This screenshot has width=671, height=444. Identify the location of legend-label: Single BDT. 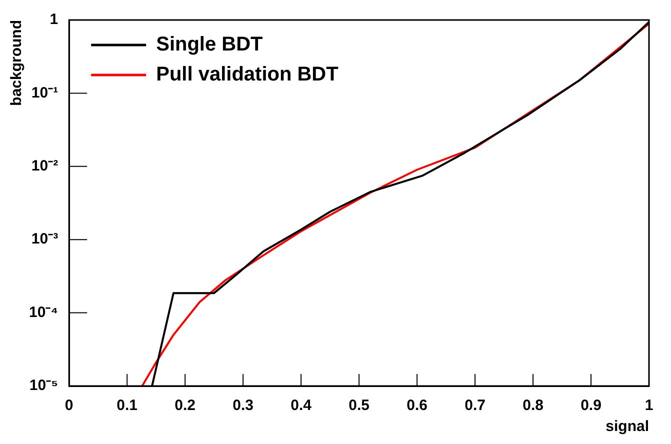
(209, 45).